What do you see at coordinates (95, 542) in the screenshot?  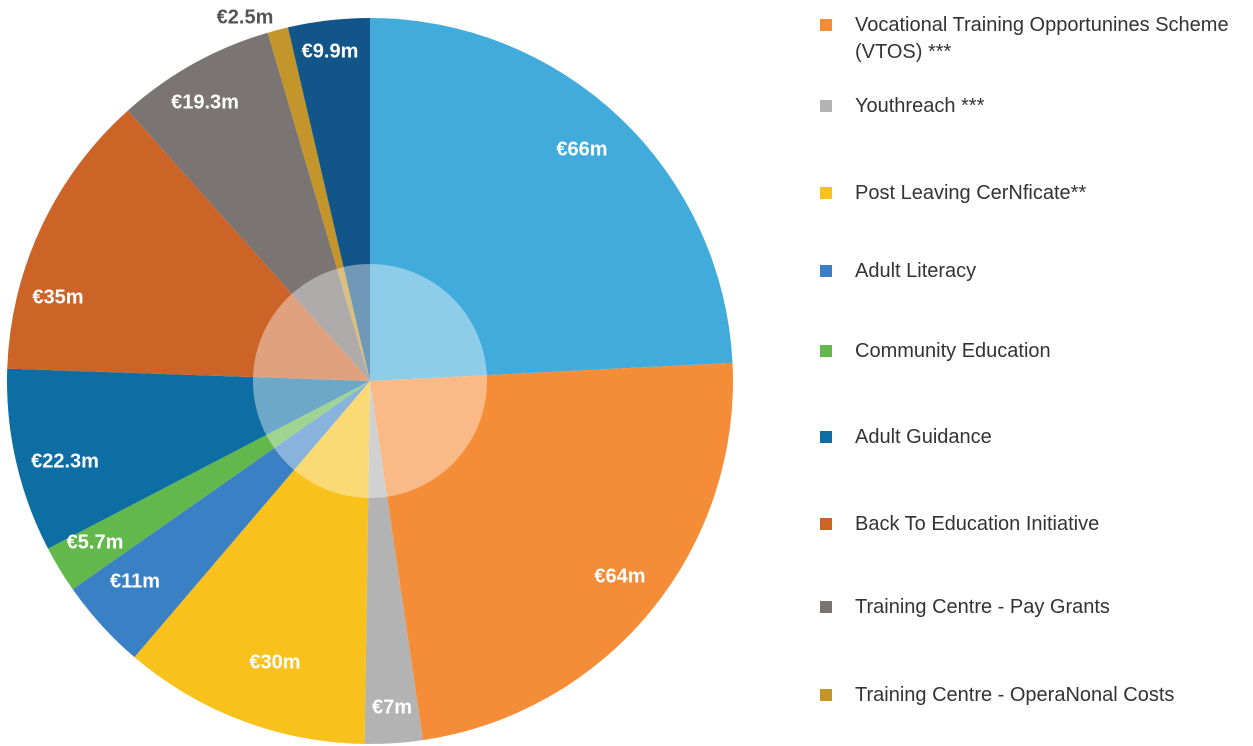 I see `data-label: €5.7m` at bounding box center [95, 542].